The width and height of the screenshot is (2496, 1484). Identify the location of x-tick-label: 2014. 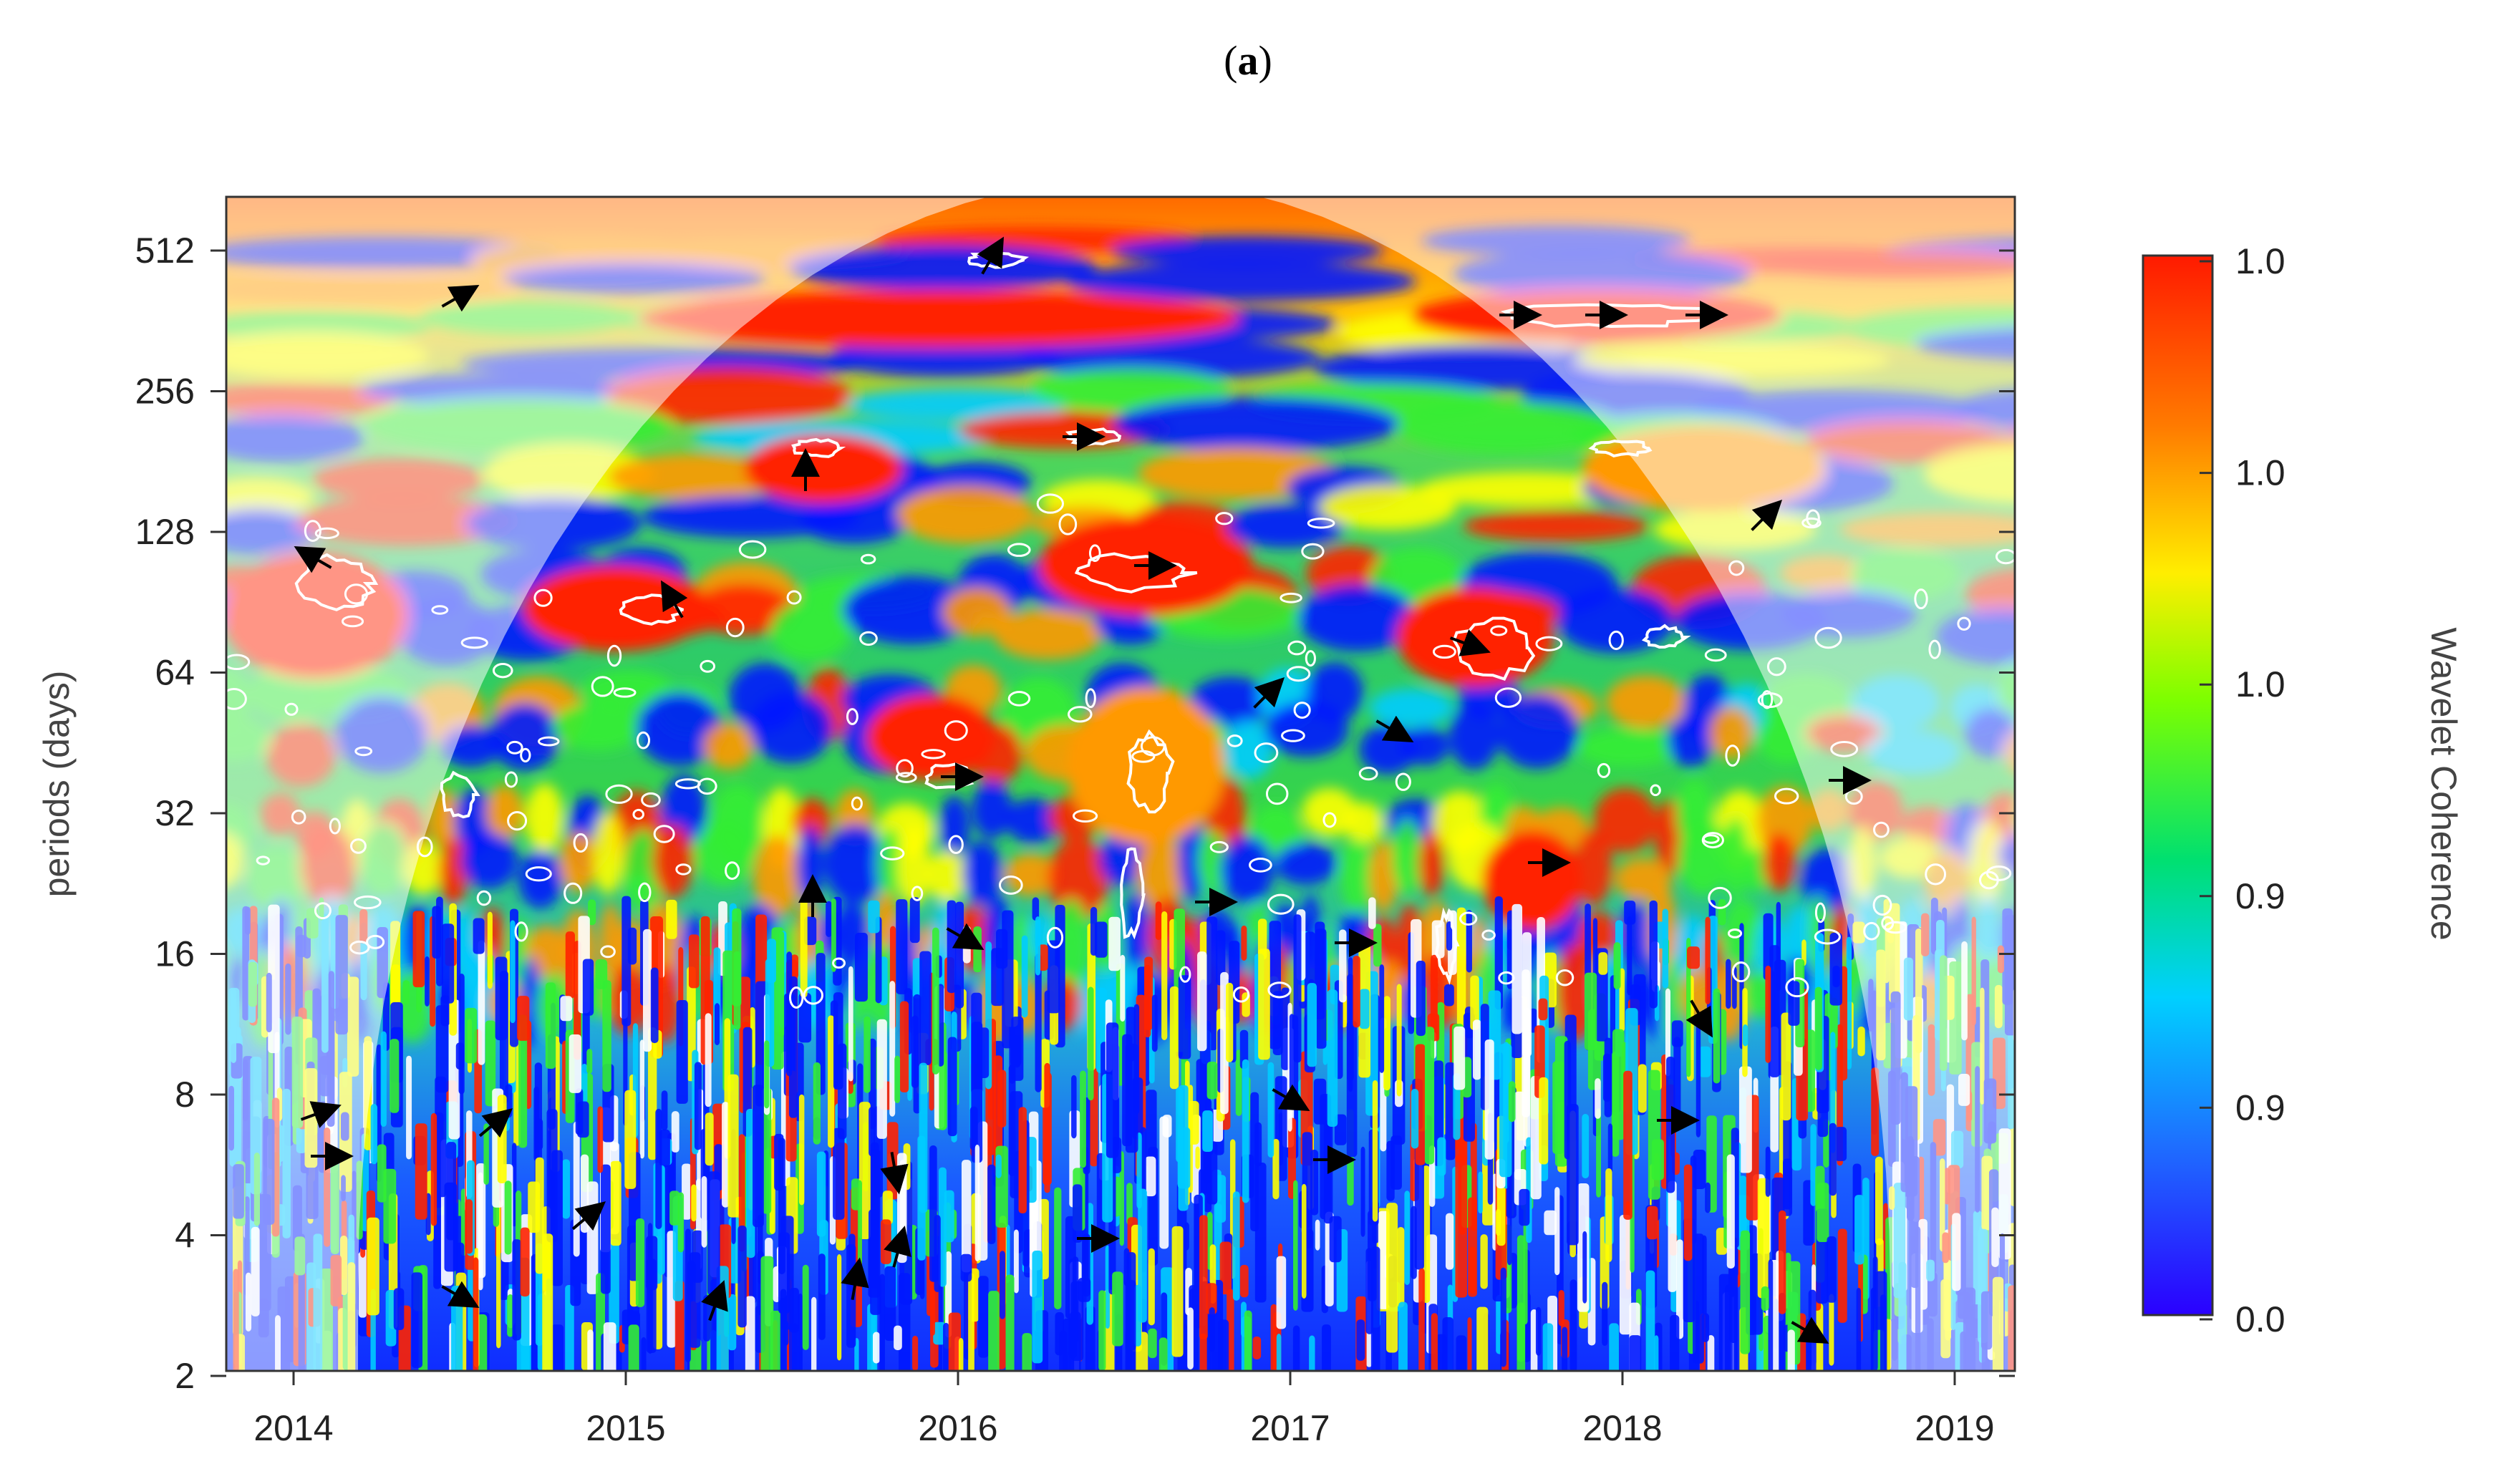
(293, 1428).